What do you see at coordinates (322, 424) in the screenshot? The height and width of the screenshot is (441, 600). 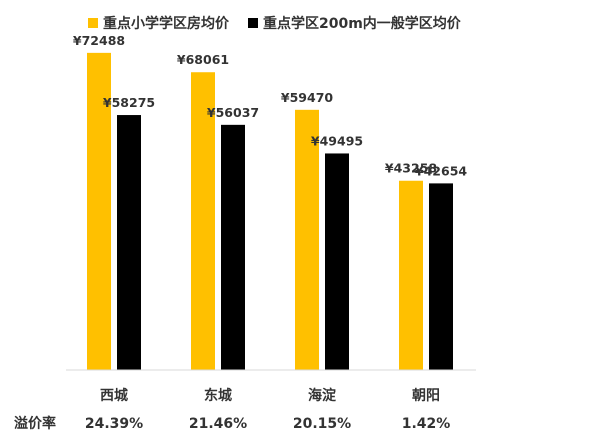 I see `premium-rate-3: 20.15%` at bounding box center [322, 424].